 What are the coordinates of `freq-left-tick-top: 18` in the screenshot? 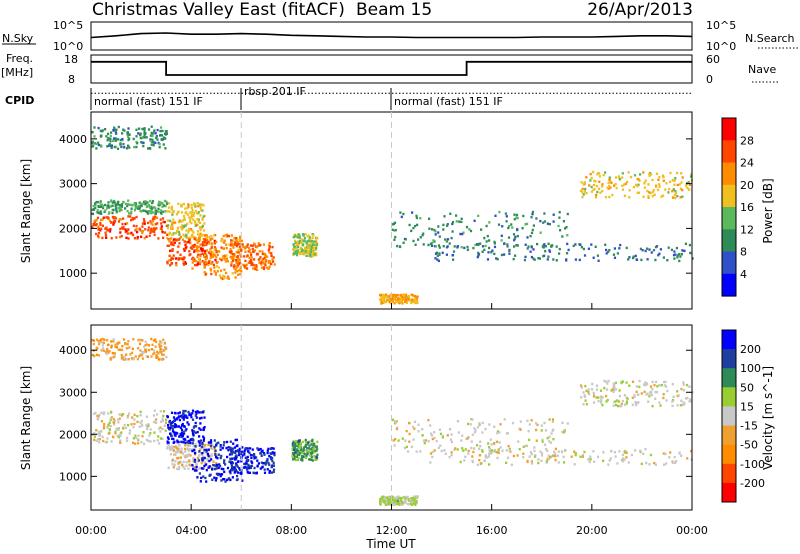 It's located at (71, 59).